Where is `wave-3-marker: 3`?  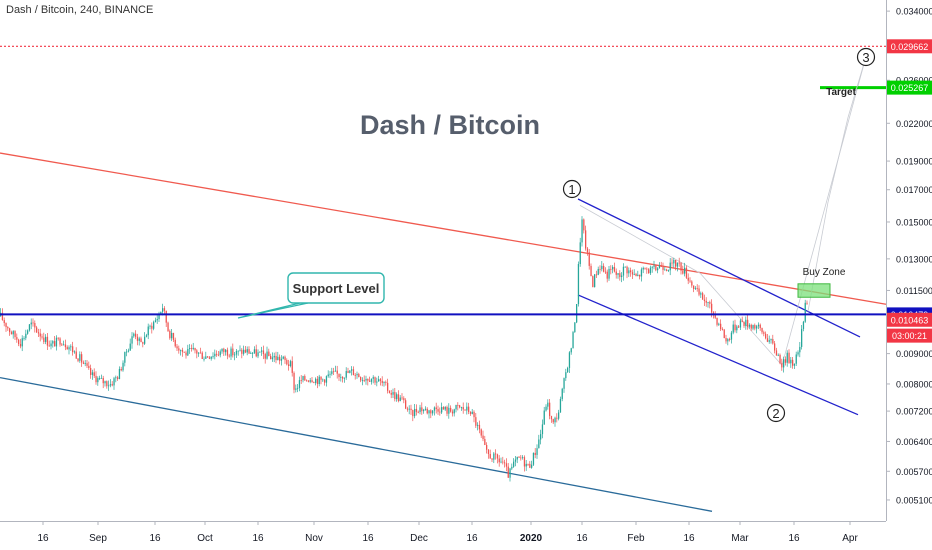
wave-3-marker: 3 is located at coordinates (866, 57).